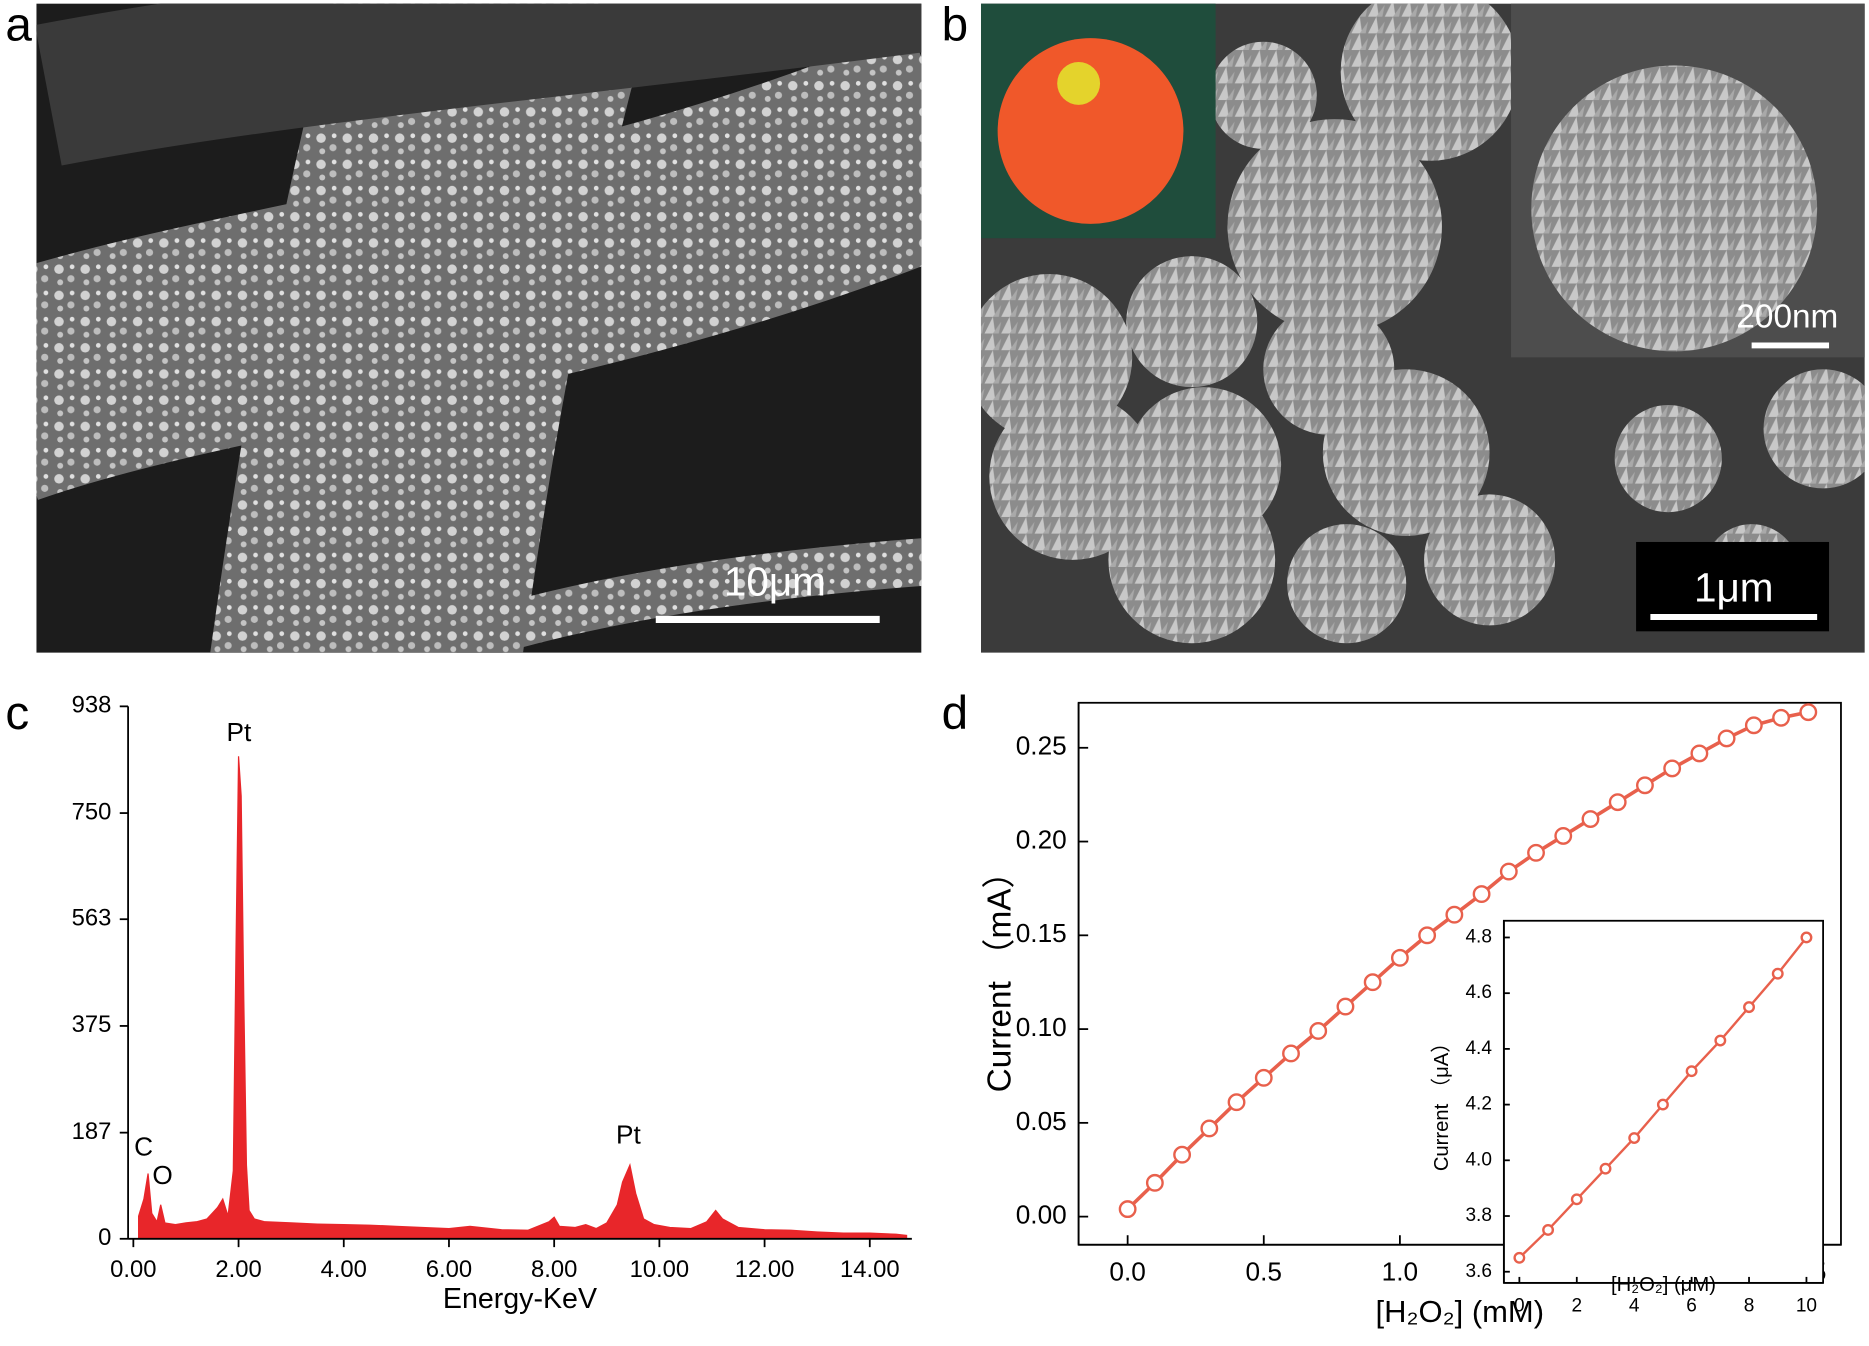 This screenshot has height=1346, width=1869. Describe the element at coordinates (1127, 1271) in the screenshot. I see `x-tick-label: 0.0` at that location.